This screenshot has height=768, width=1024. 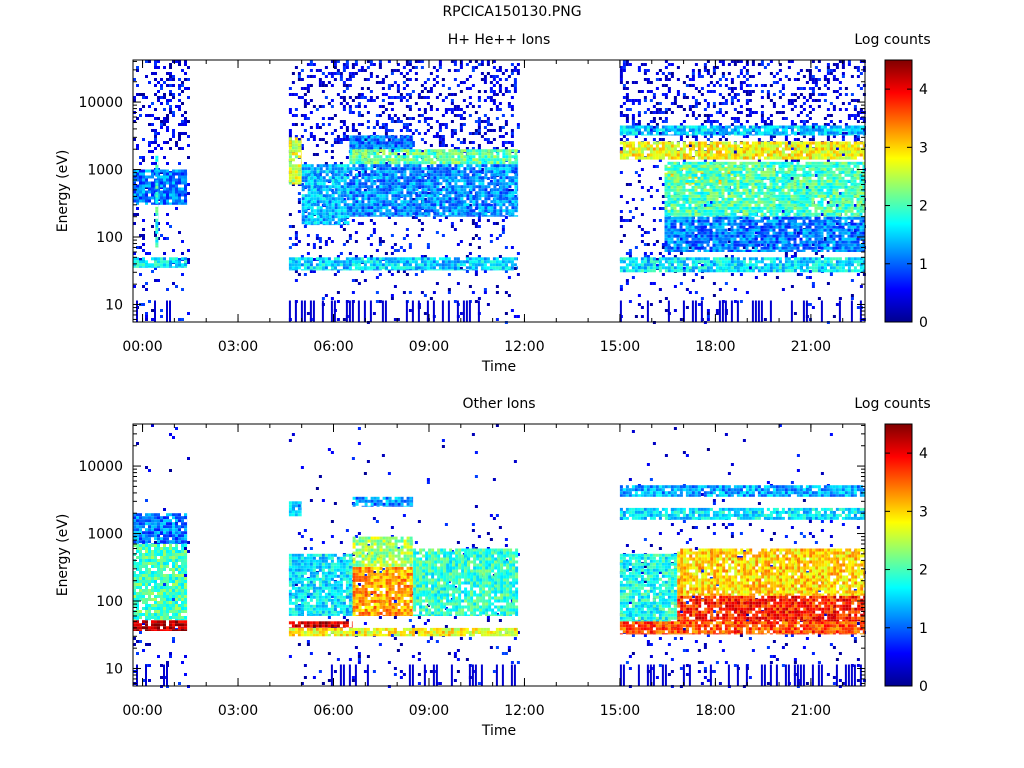 I want to click on figure-title: RPCICA150130.PNG, so click(x=512, y=12).